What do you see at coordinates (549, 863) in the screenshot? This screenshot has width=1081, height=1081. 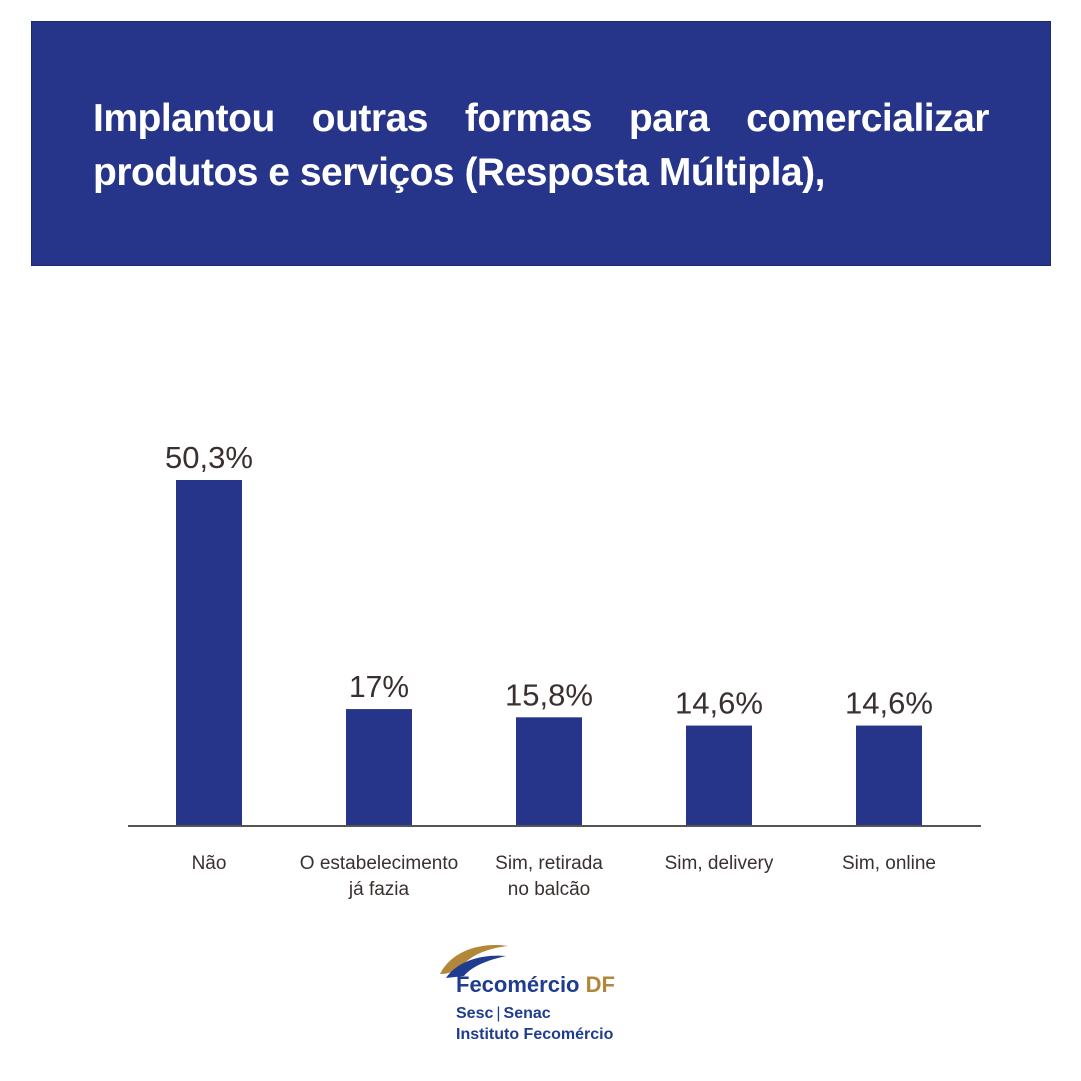 I see `category-label: Sim, retirada` at bounding box center [549, 863].